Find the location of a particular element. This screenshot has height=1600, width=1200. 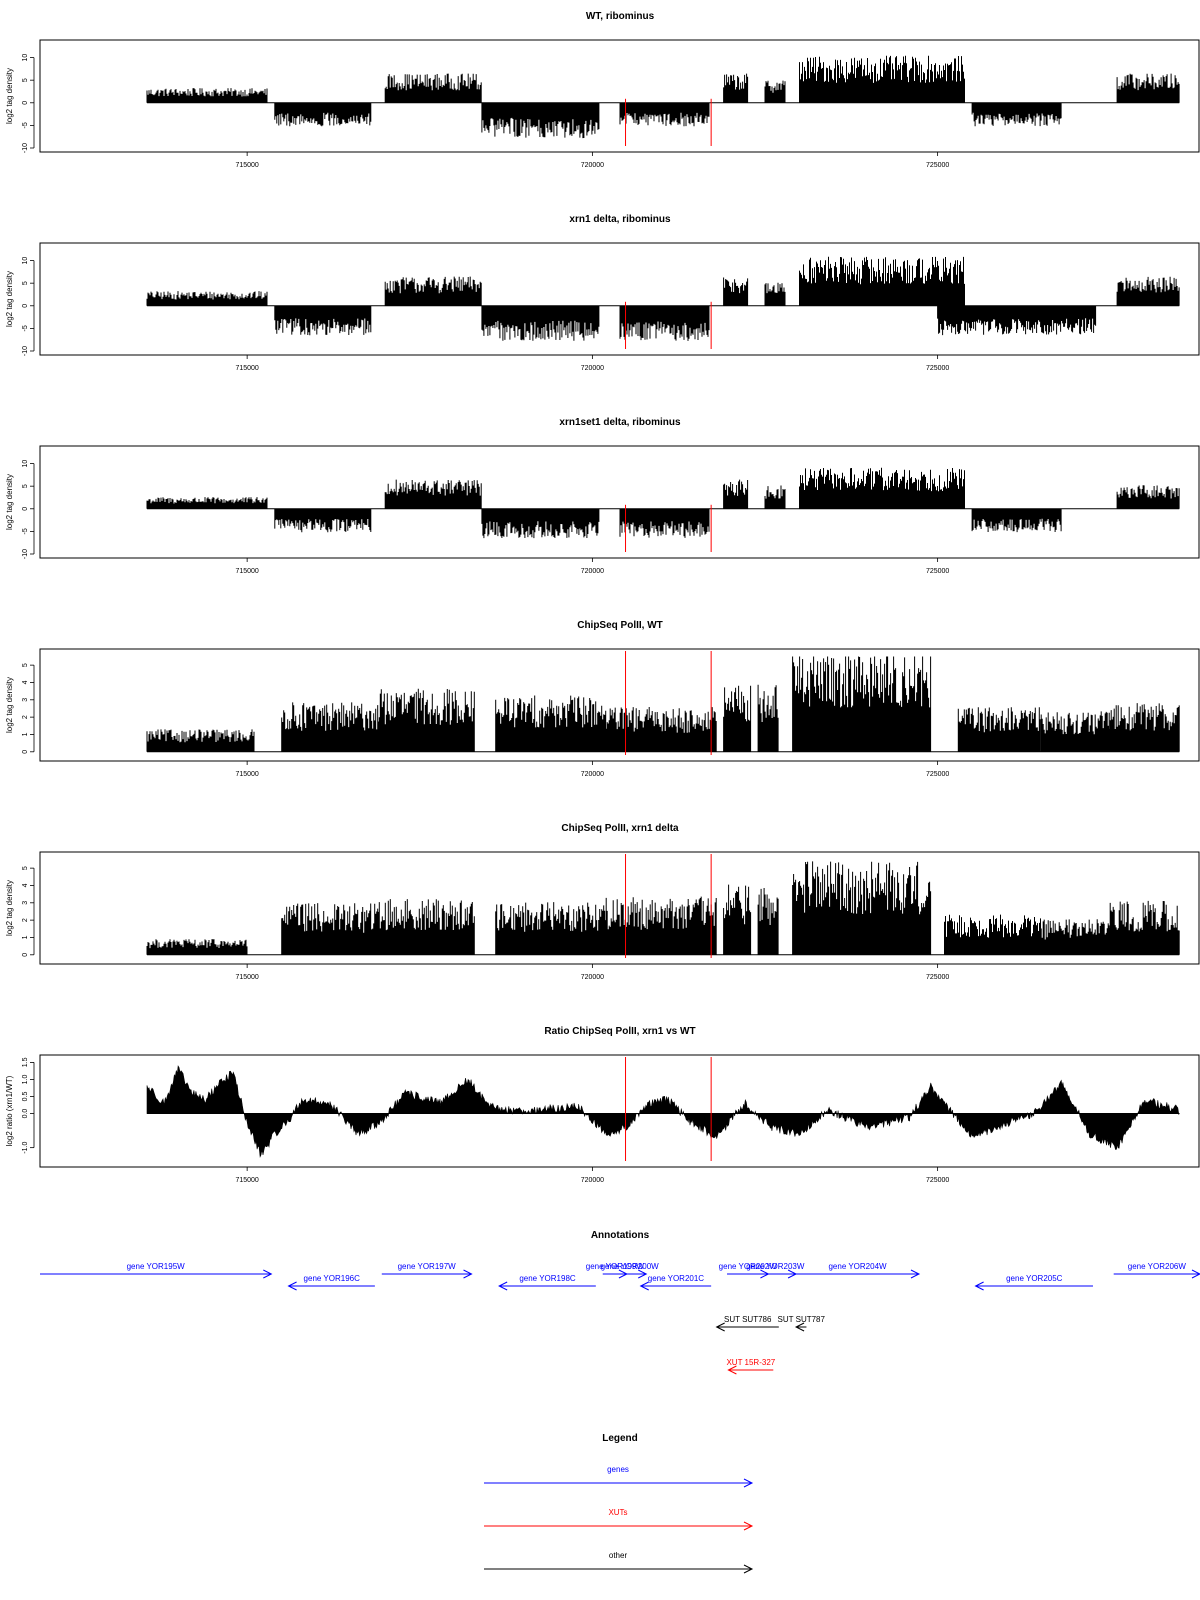

feature-arrow: XUT 15R-327 is located at coordinates (751, 1366).